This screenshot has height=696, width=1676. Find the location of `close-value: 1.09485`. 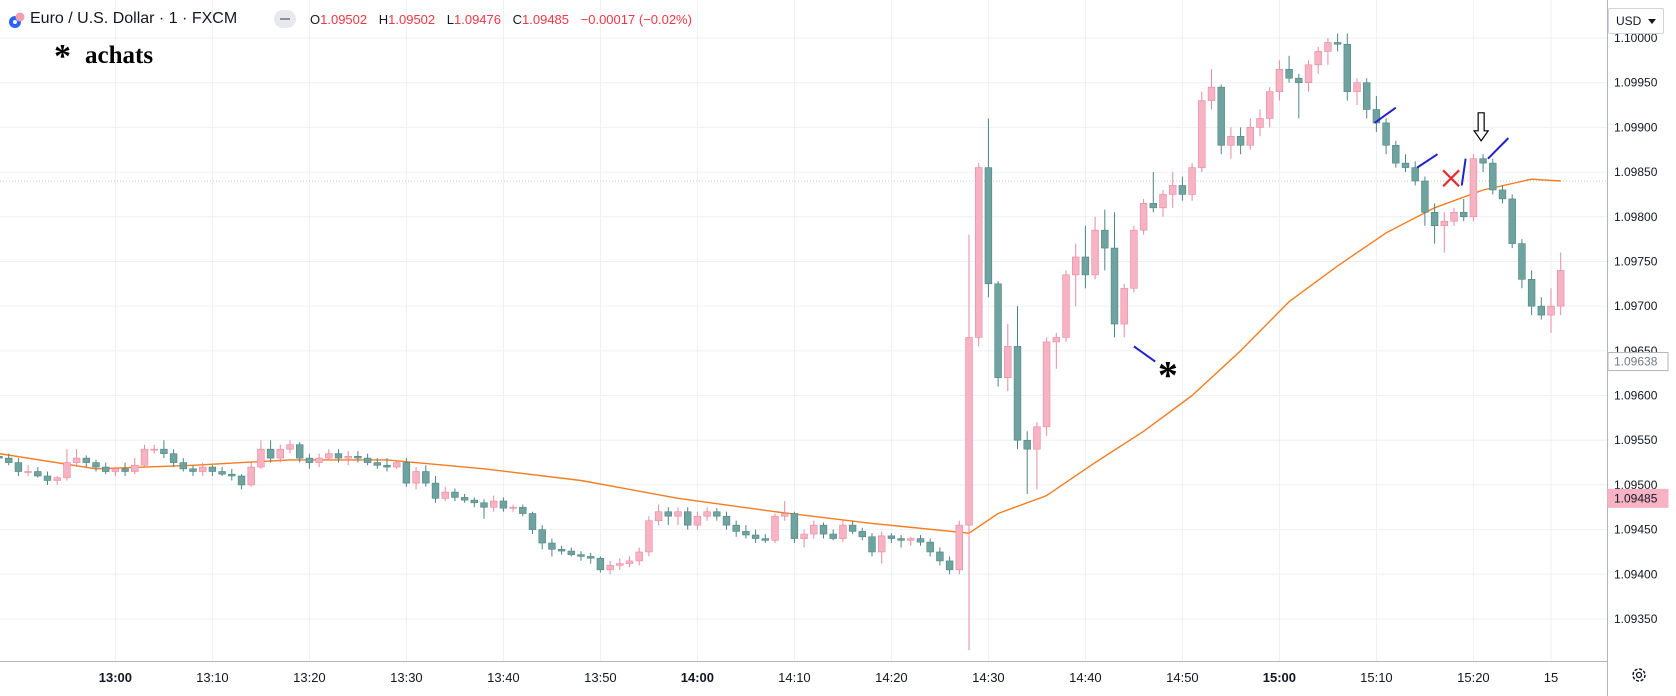

close-value: 1.09485 is located at coordinates (546, 19).